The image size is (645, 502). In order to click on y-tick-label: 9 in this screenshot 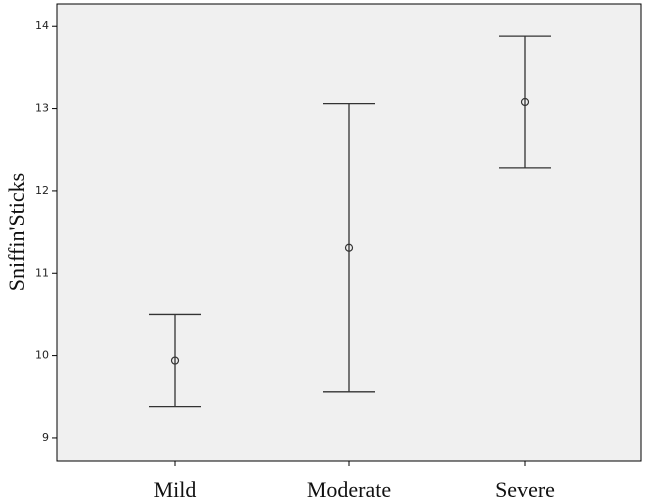, I will do `click(45, 437)`.